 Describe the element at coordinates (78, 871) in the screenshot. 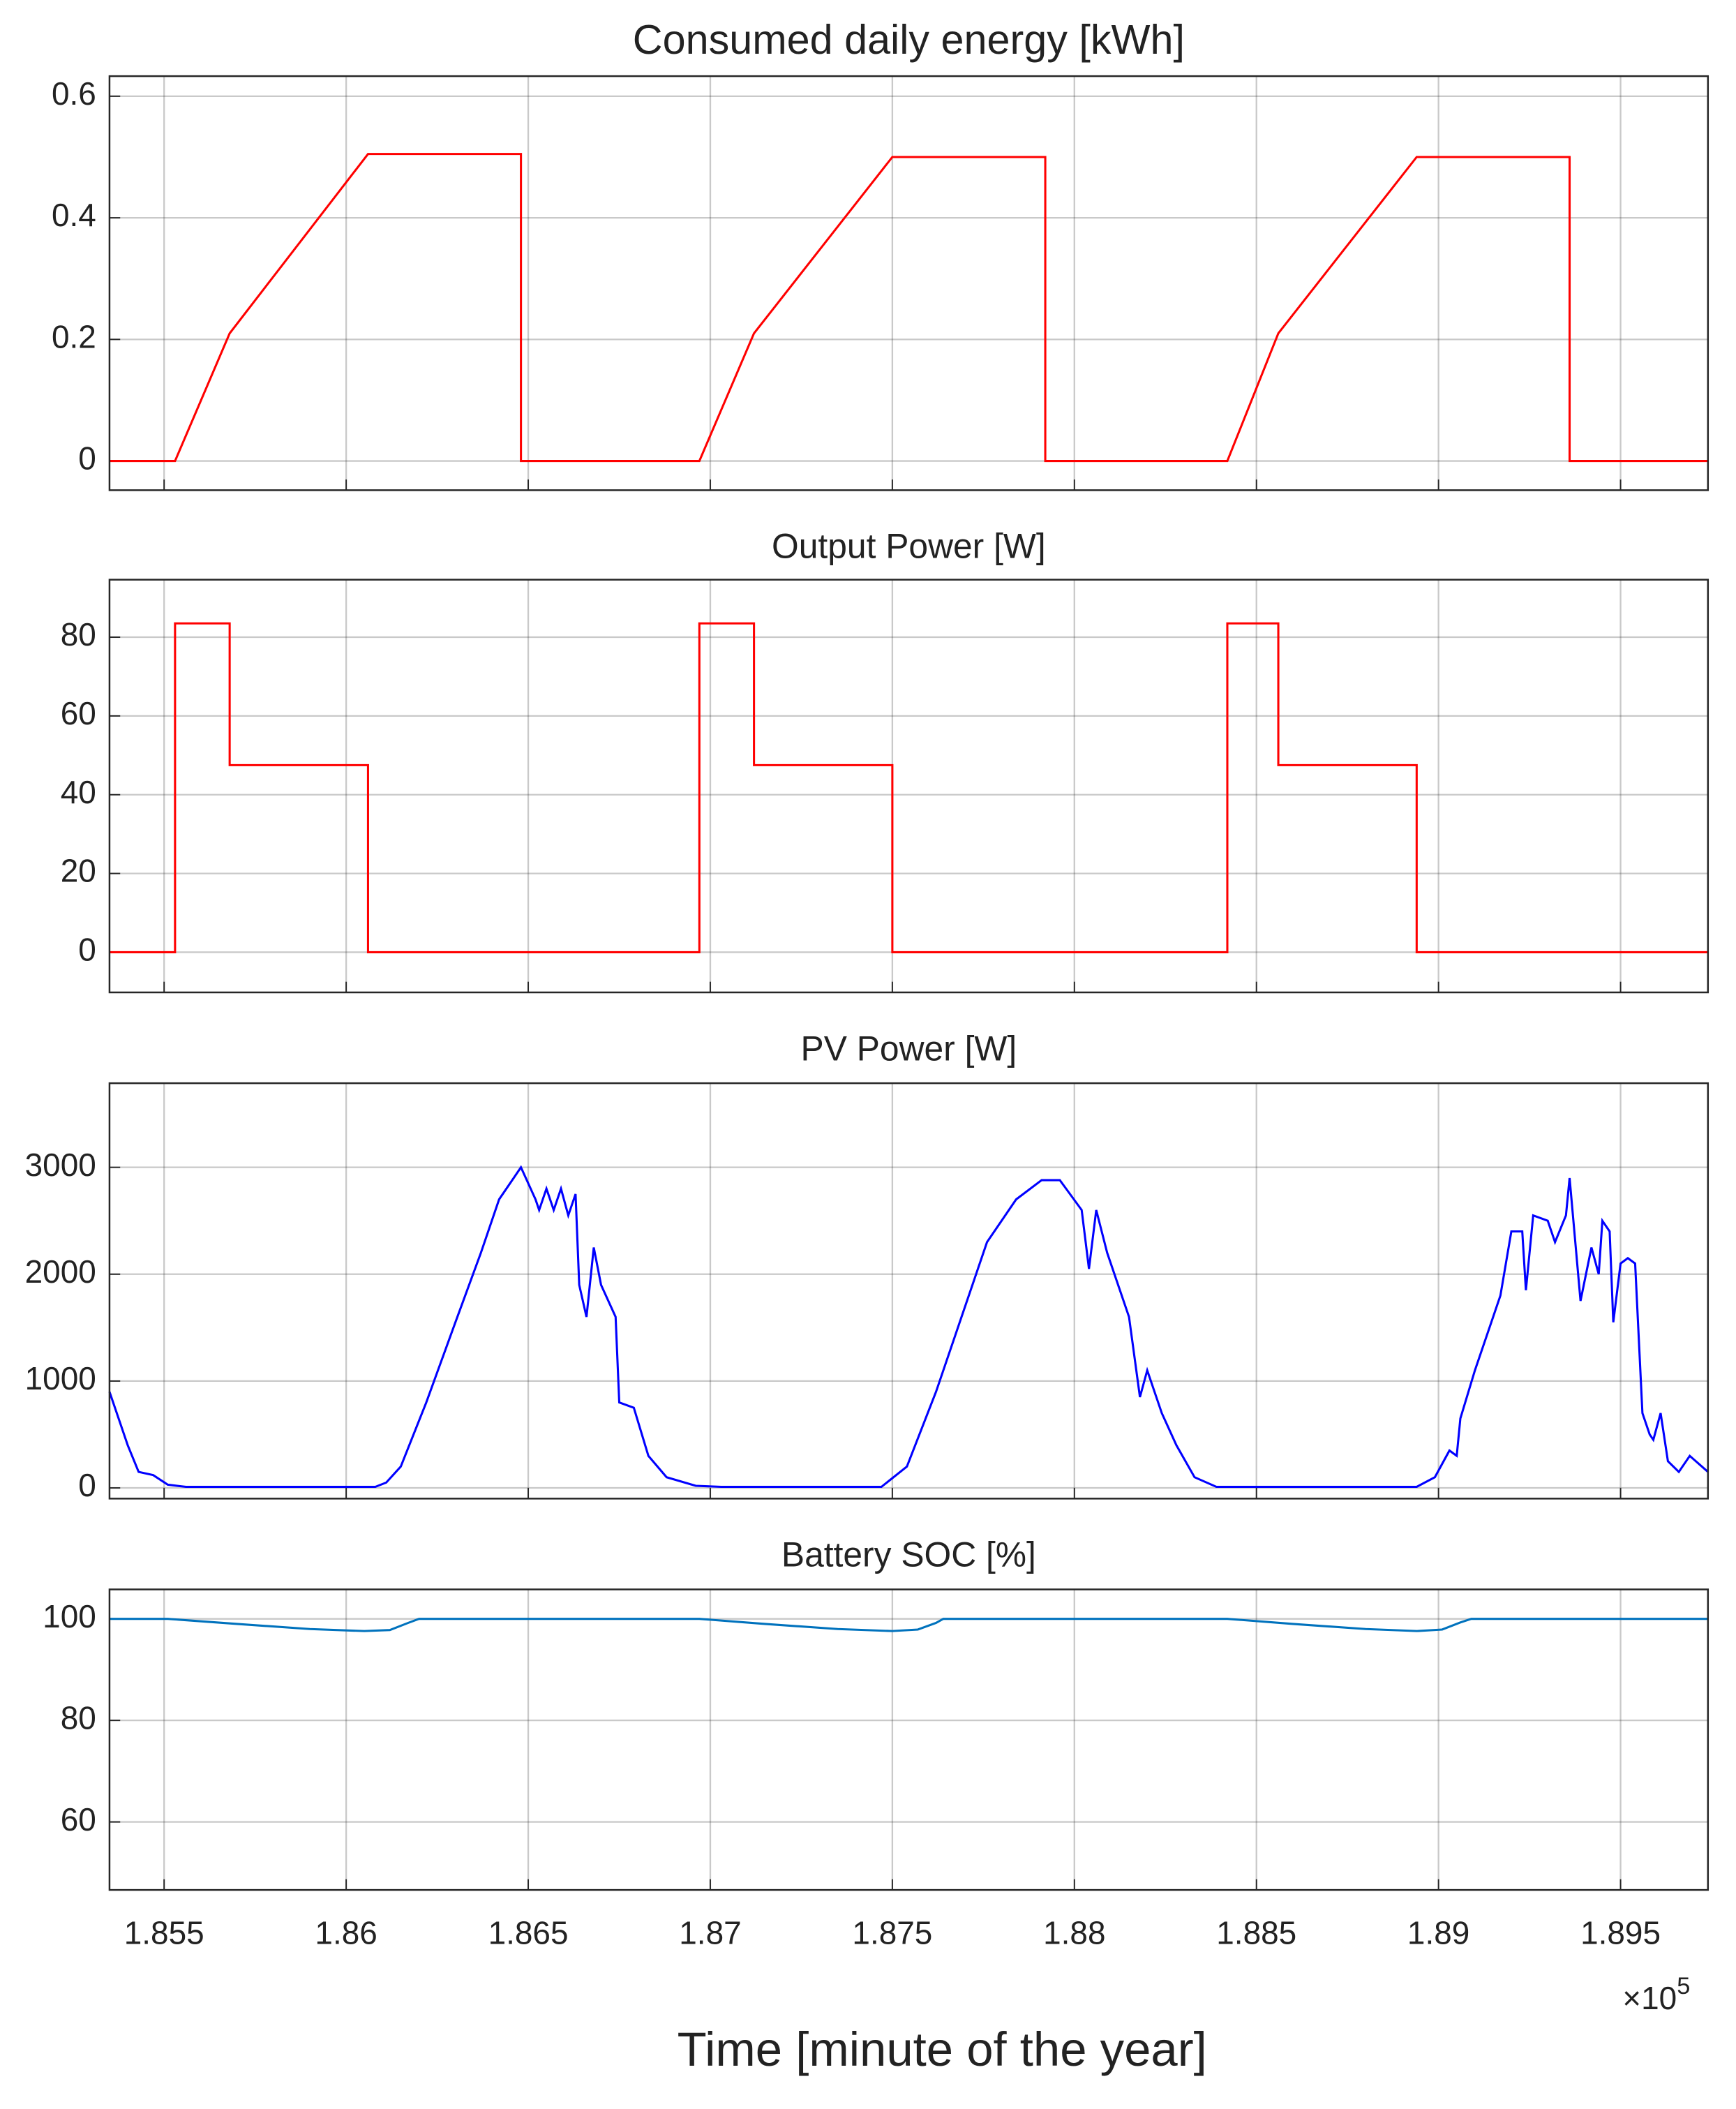

I see `y-tick-label: 20` at that location.